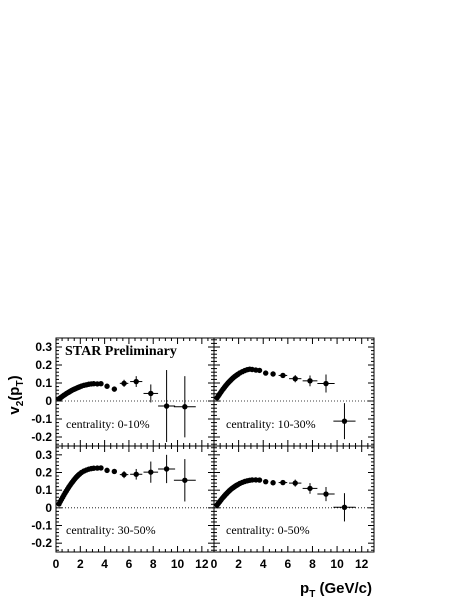  What do you see at coordinates (121, 351) in the screenshot?
I see `star-preliminary-label: STAR Preliminary` at bounding box center [121, 351].